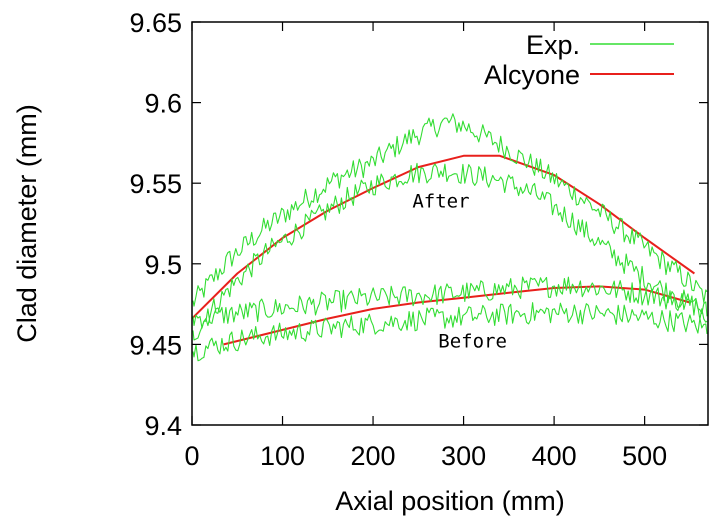 This screenshot has height=531, width=710. What do you see at coordinates (450, 501) in the screenshot?
I see `x-axis-label: Axial position (mm)` at bounding box center [450, 501].